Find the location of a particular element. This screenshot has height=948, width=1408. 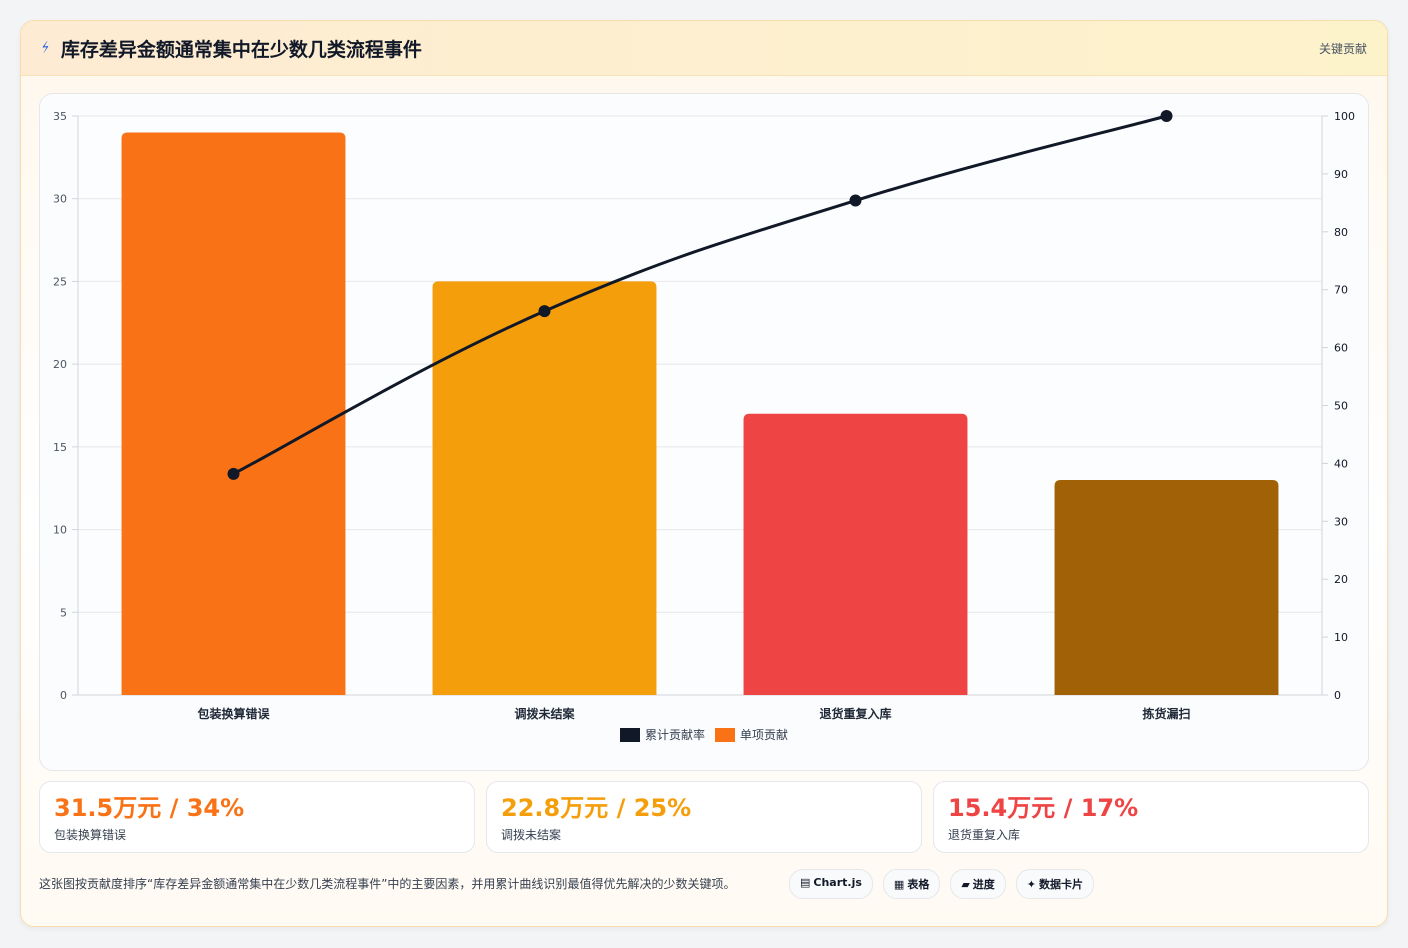

stat-card: 22.8万元 / 25% 调拨未结案 is located at coordinates (704, 817).